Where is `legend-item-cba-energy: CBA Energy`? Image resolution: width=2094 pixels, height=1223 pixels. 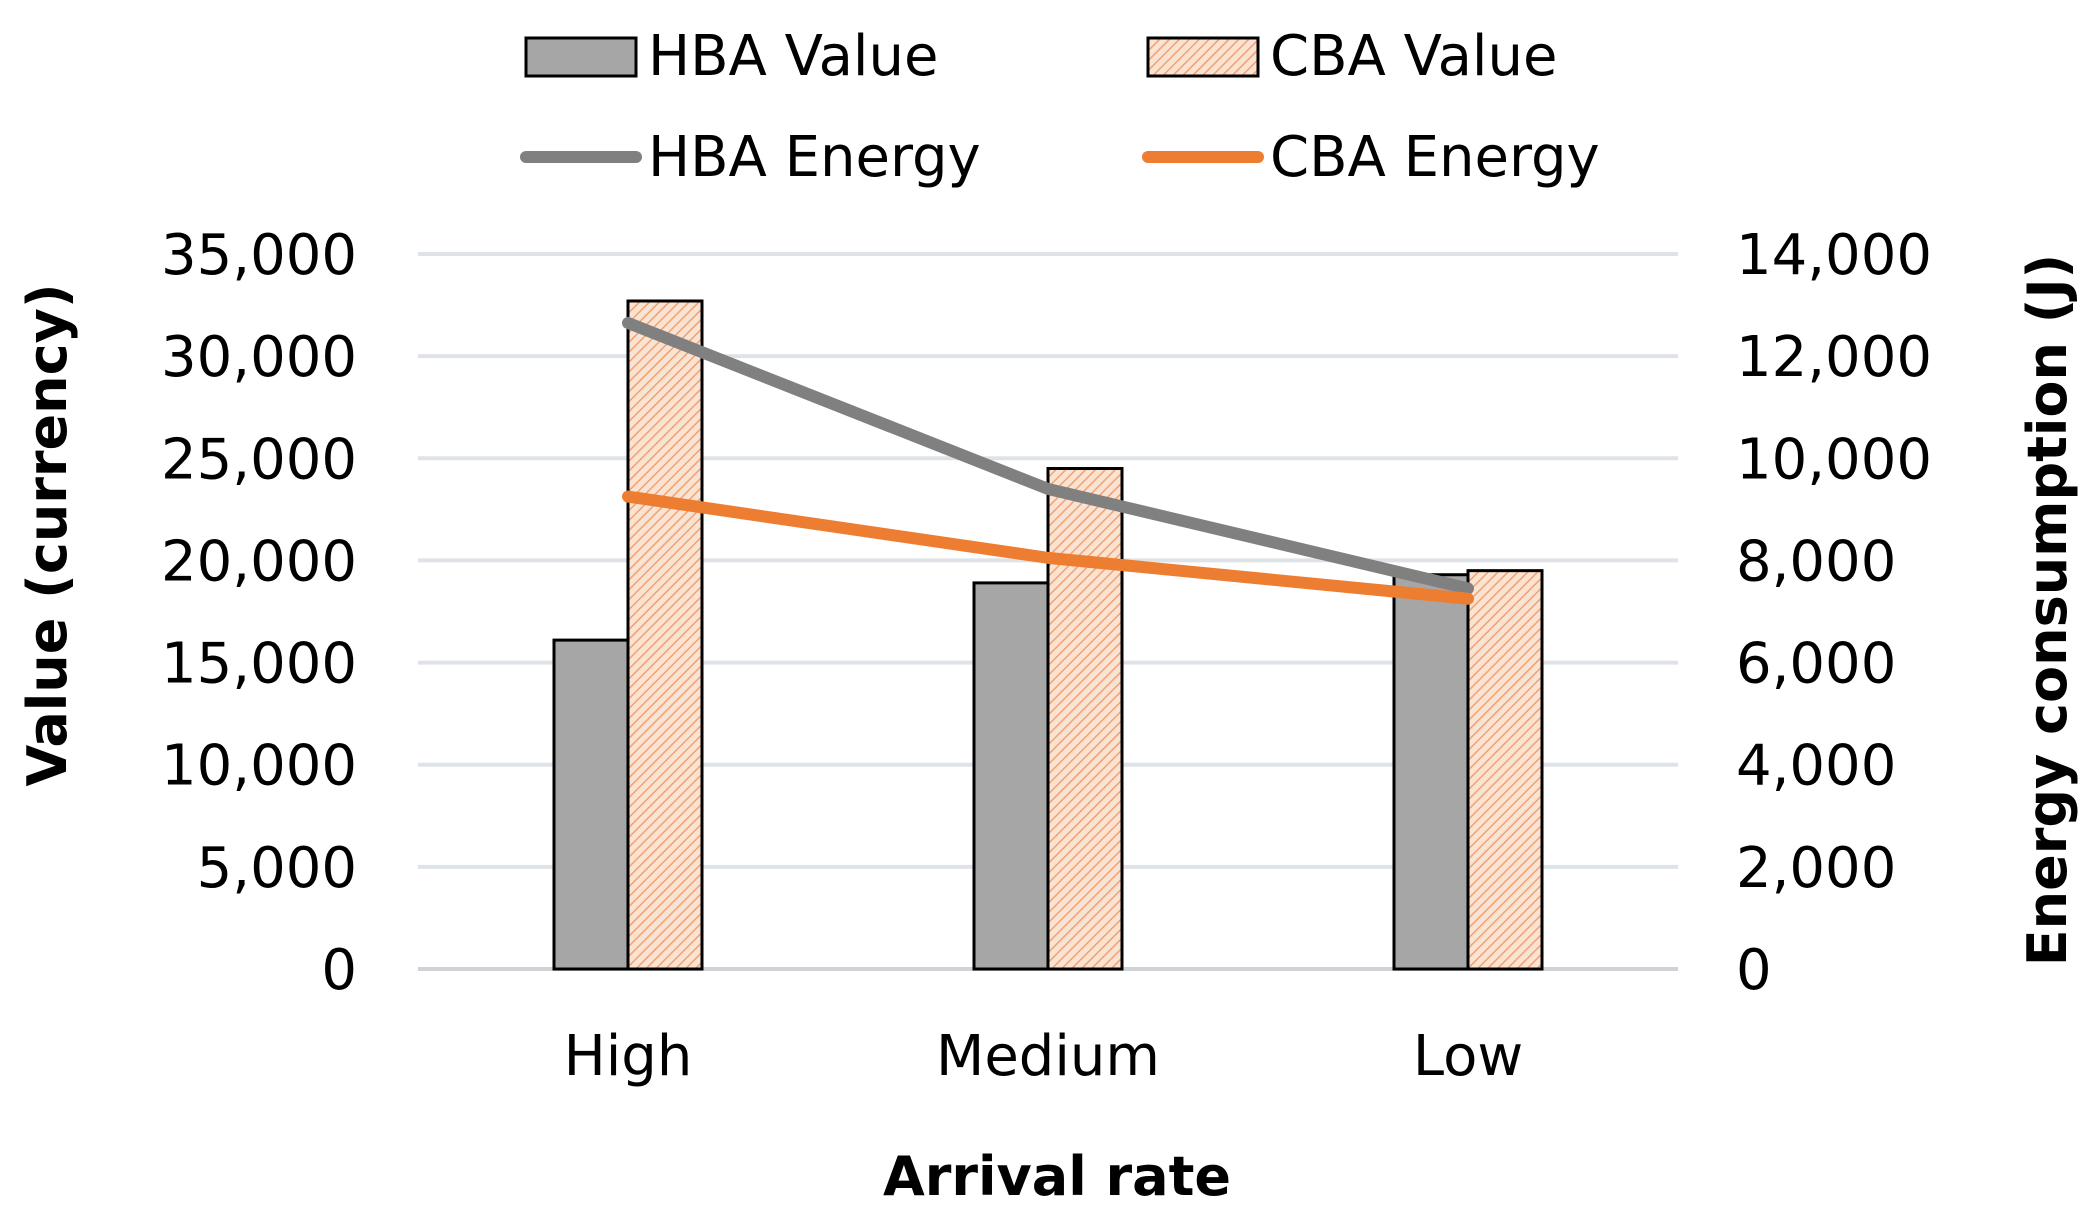 legend-item-cba-energy: CBA Energy is located at coordinates (1371, 157).